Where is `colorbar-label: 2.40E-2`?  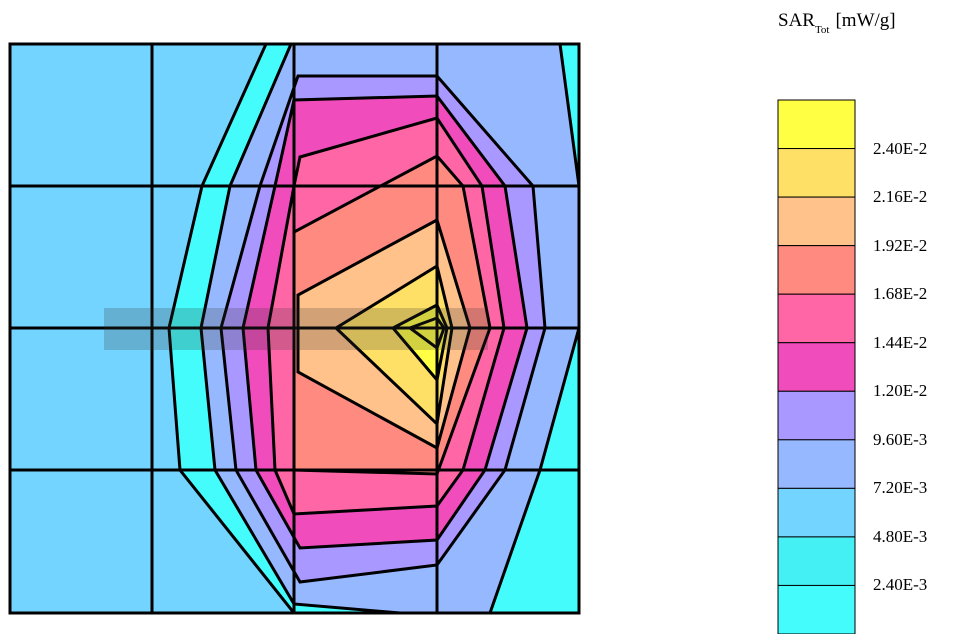 colorbar-label: 2.40E-2 is located at coordinates (900, 148).